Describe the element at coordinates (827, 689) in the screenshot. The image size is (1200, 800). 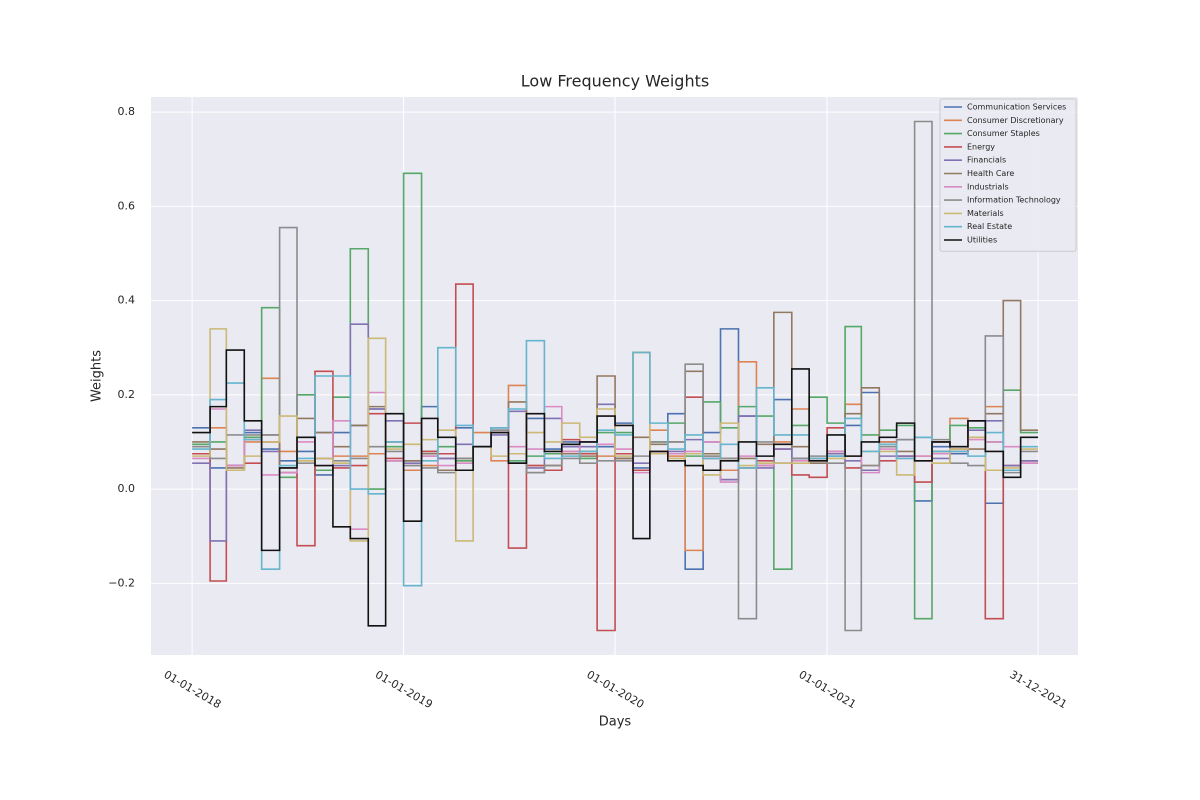
I see `x-tick-label: 01-01-2021` at that location.